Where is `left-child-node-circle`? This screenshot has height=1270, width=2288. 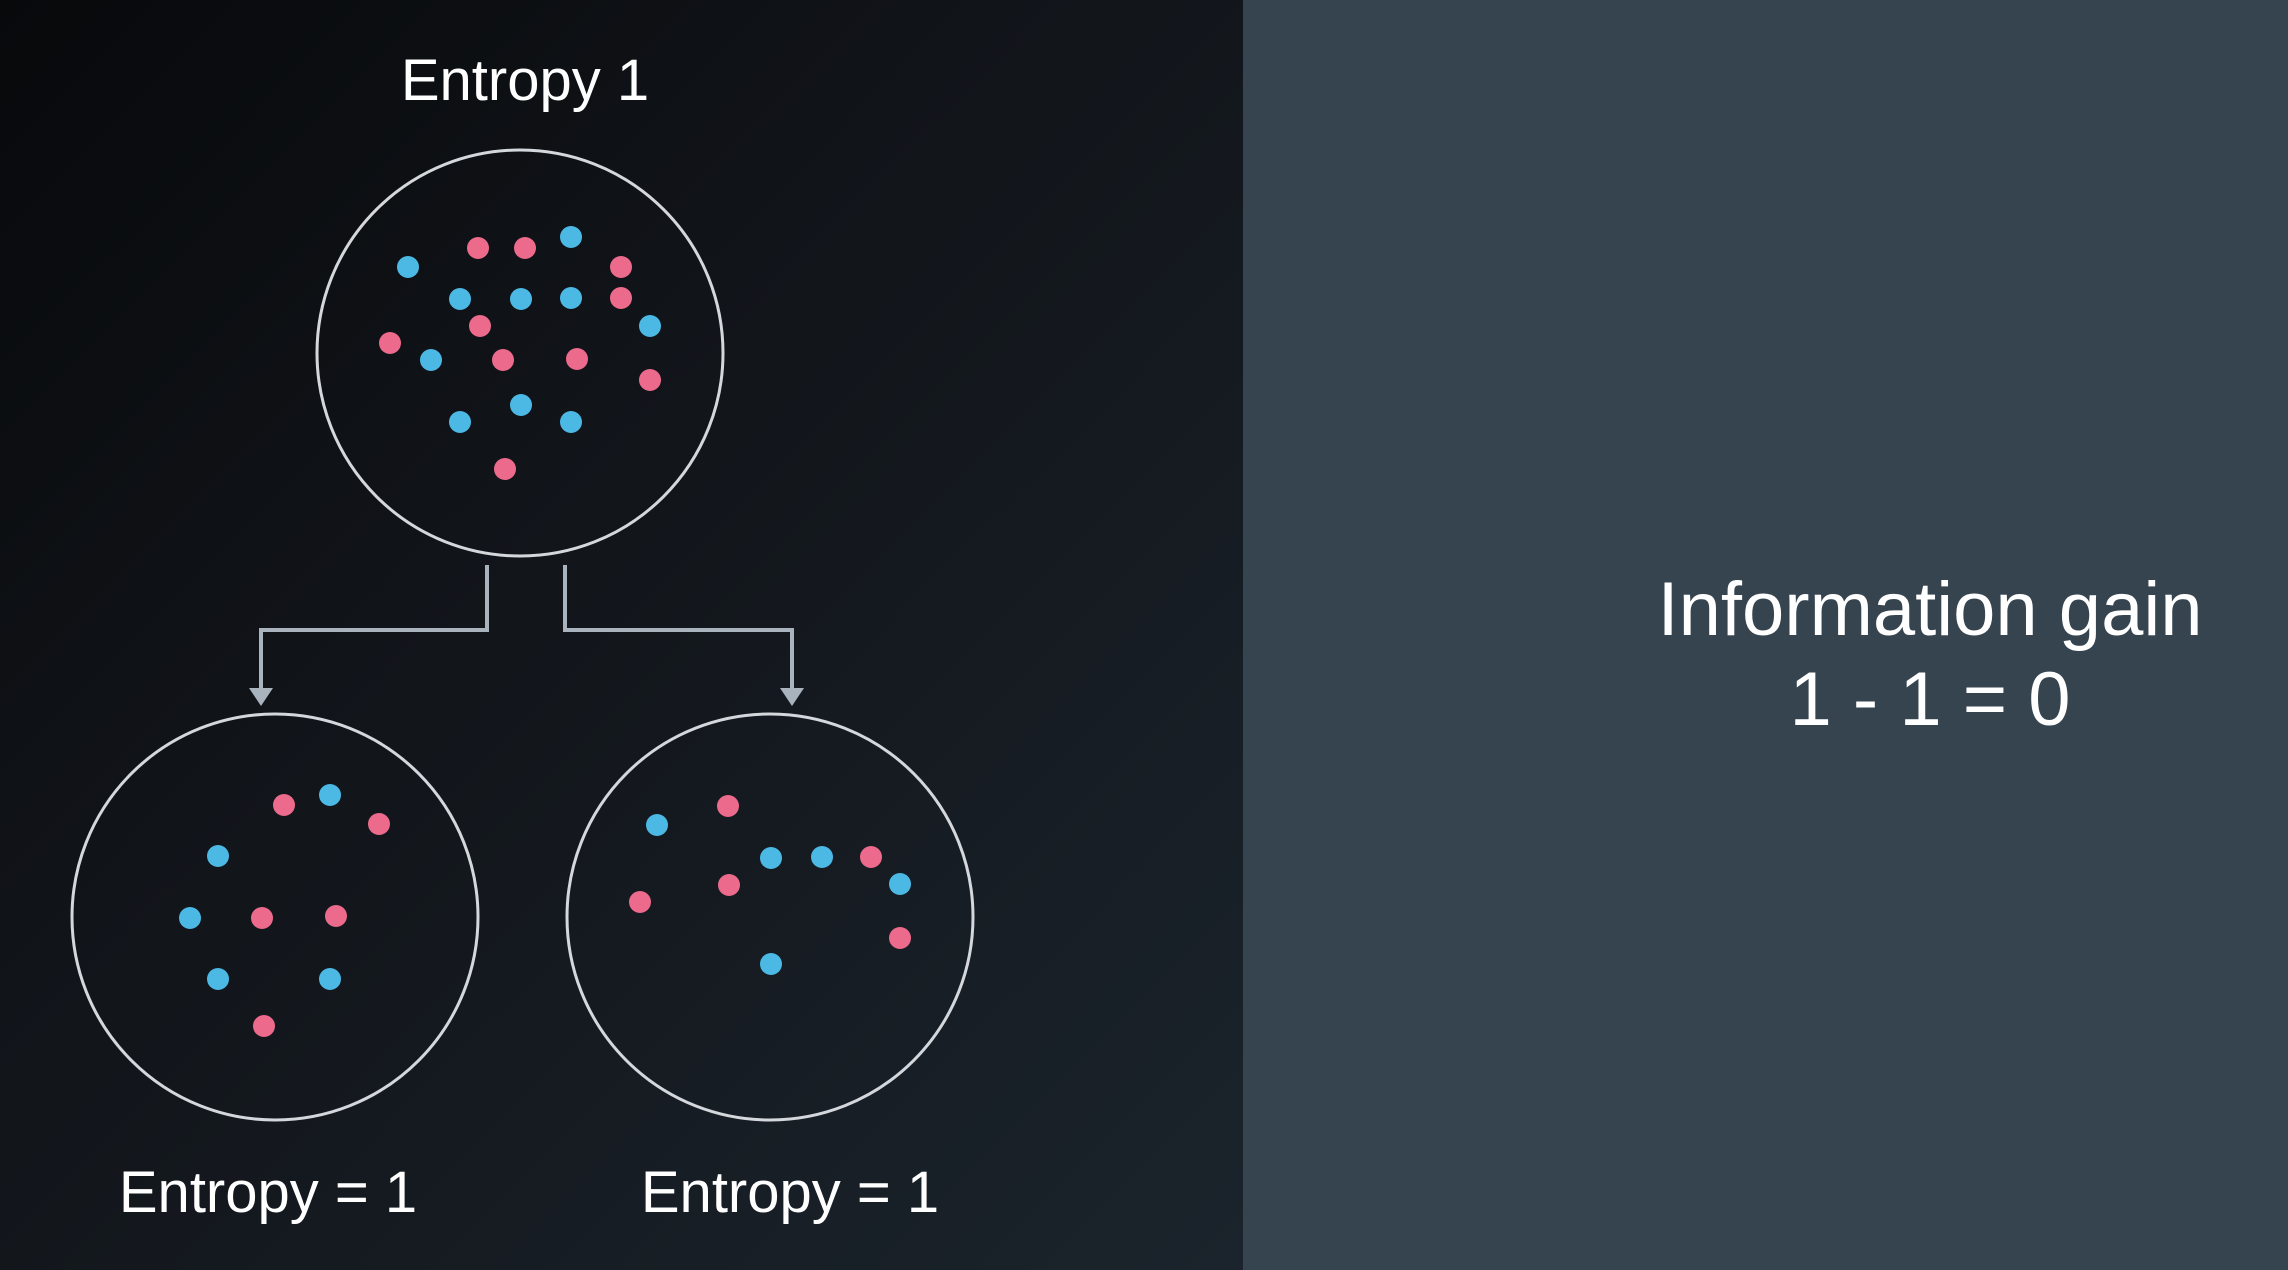
left-child-node-circle is located at coordinates (275, 917).